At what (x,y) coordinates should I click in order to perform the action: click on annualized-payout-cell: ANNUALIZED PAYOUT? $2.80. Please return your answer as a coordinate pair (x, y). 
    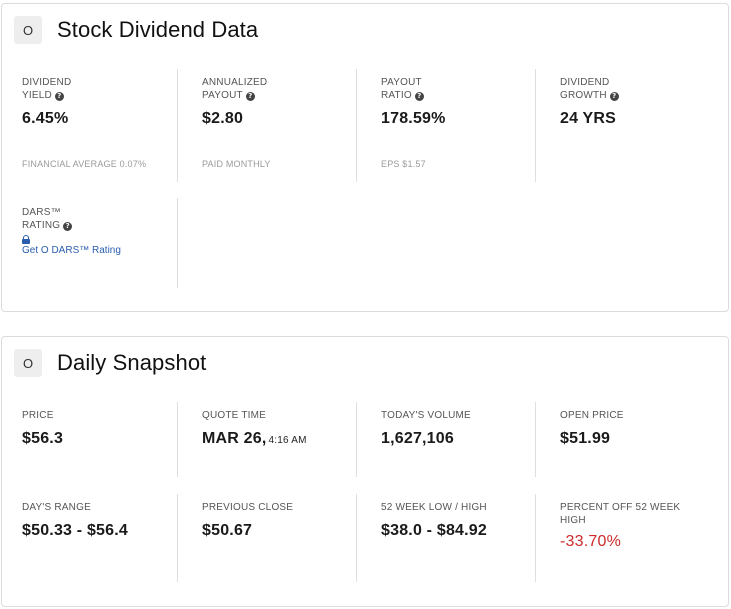
    Looking at the image, I should click on (259, 102).